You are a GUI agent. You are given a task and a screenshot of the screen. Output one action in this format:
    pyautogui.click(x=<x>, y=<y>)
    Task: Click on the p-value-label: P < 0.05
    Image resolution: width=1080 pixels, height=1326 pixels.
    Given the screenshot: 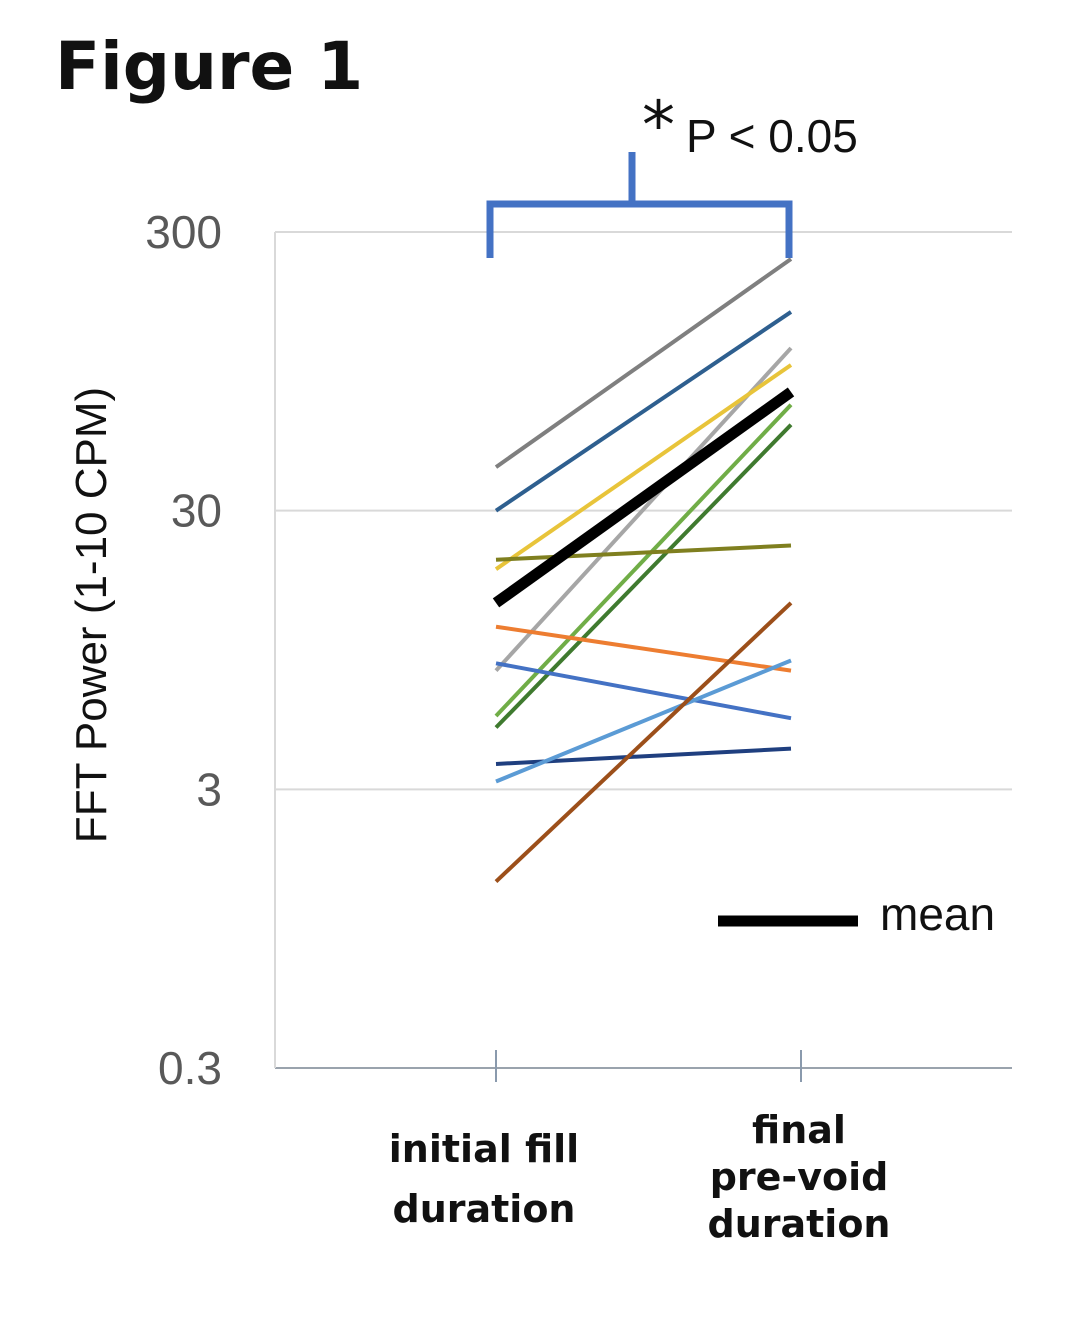 What is the action you would take?
    pyautogui.click(x=772, y=136)
    